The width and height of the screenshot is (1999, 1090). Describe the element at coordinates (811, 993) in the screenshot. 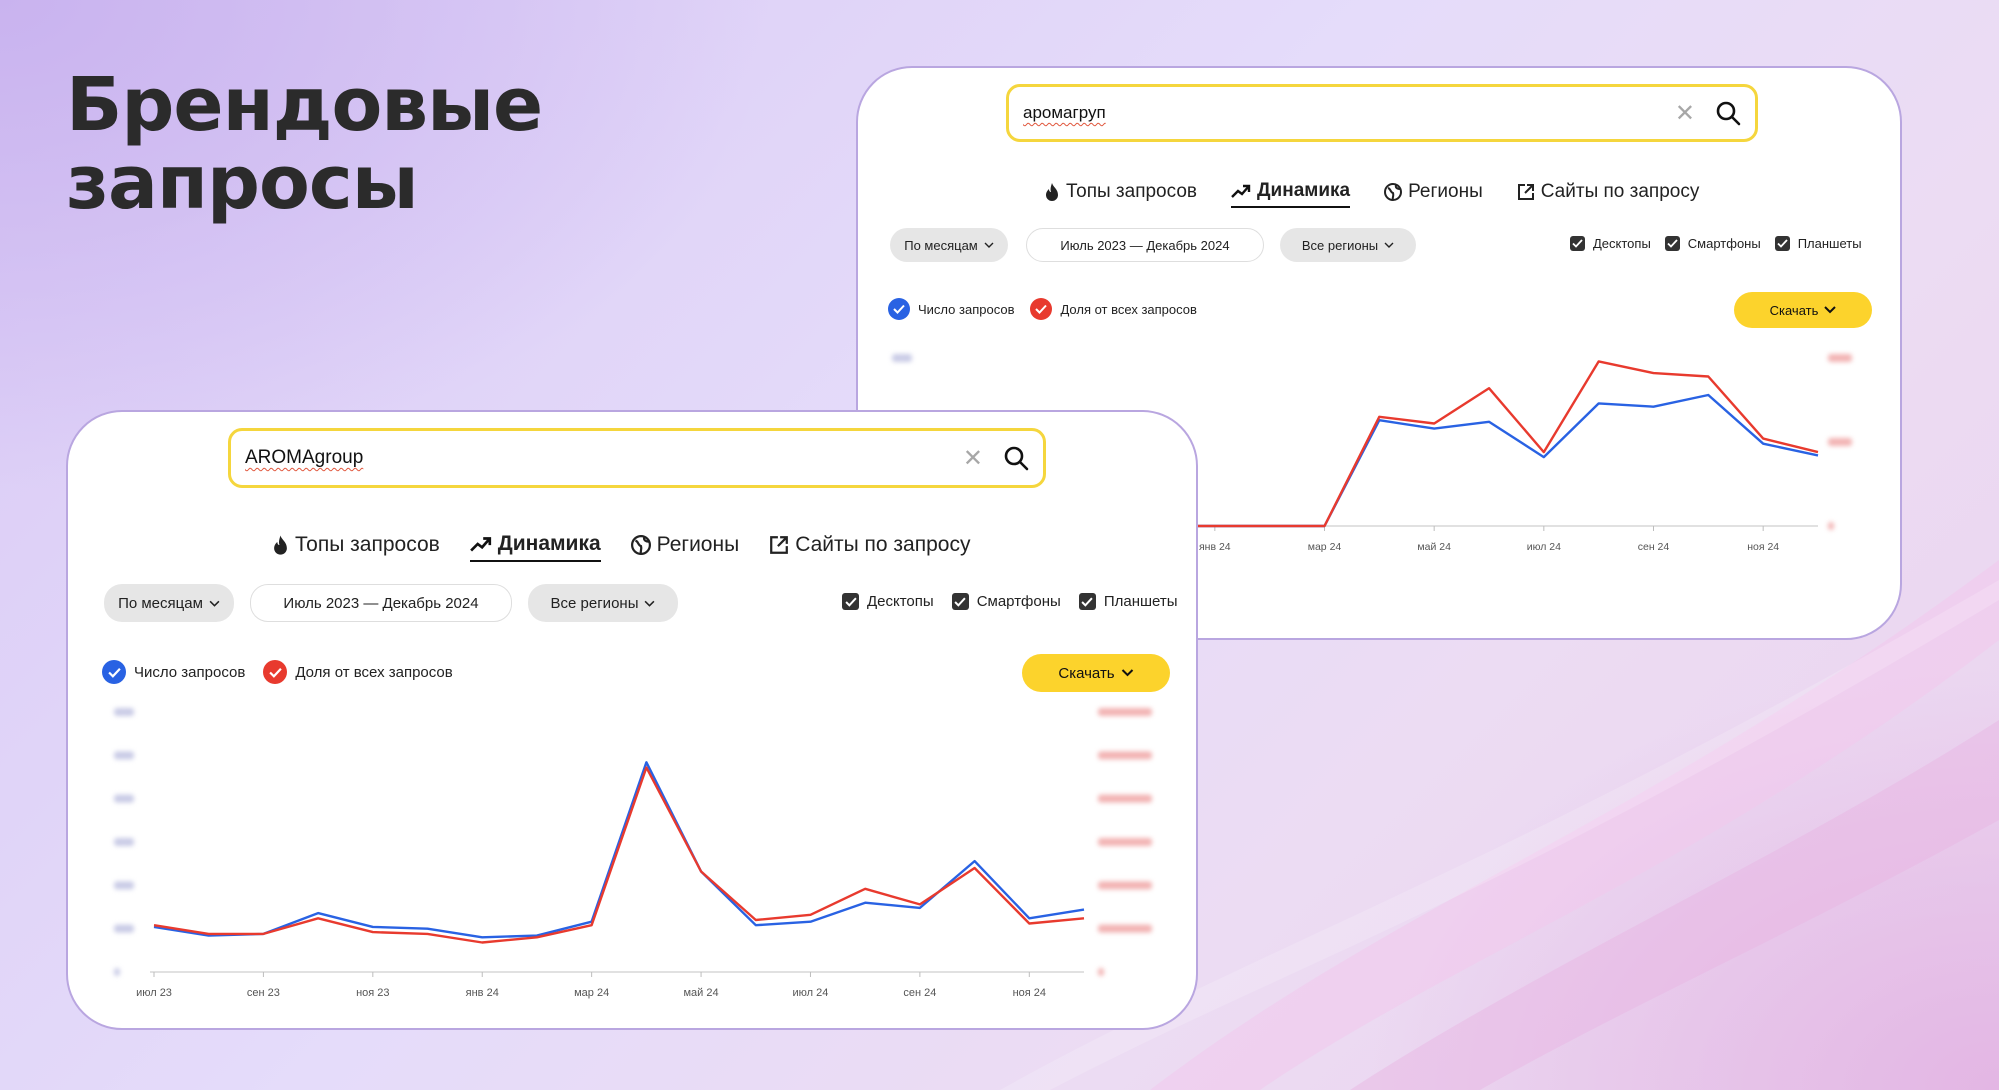

I see `x-tick-label: июл 24` at that location.